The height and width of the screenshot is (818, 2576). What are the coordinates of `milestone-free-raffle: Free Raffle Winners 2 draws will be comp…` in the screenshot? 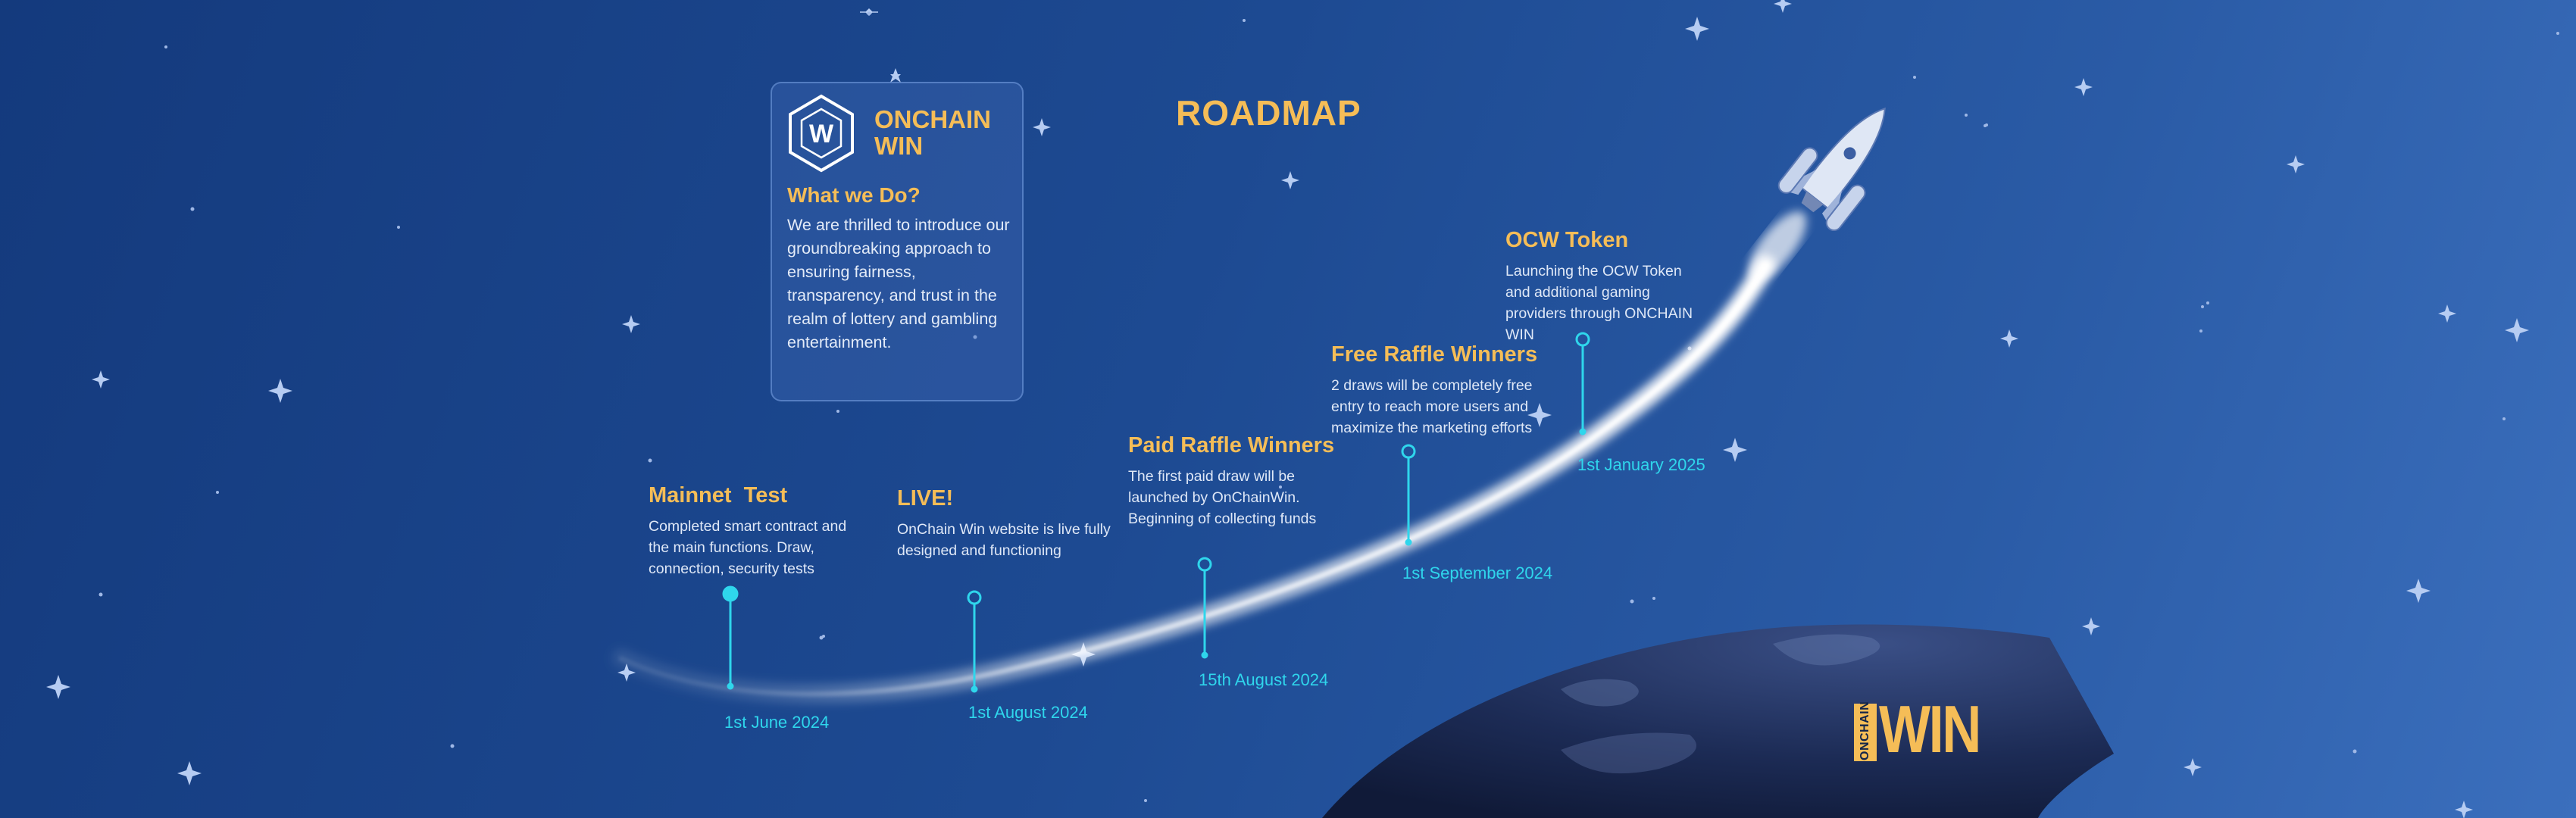 It's located at (1437, 390).